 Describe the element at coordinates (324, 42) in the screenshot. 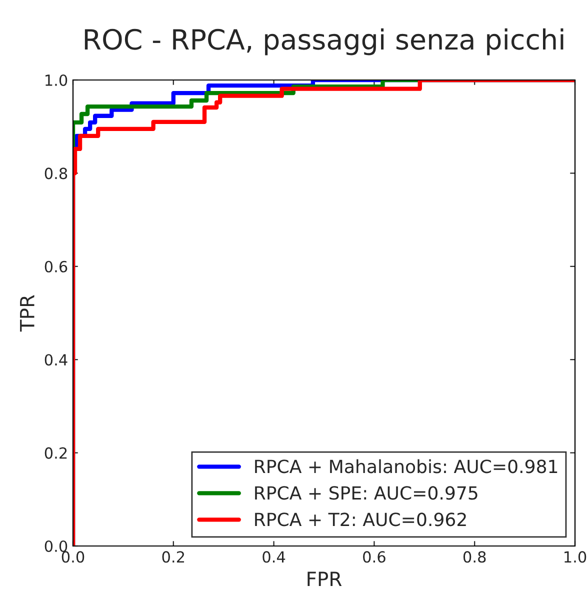

I see `chart-title: ROC - RPCA, passaggi senza picchi` at that location.